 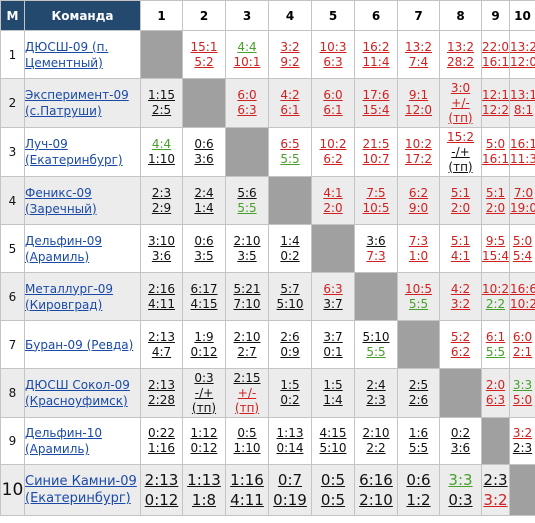 What do you see at coordinates (63, 111) in the screenshot?
I see `team-name-line: (с.Патруши)` at bounding box center [63, 111].